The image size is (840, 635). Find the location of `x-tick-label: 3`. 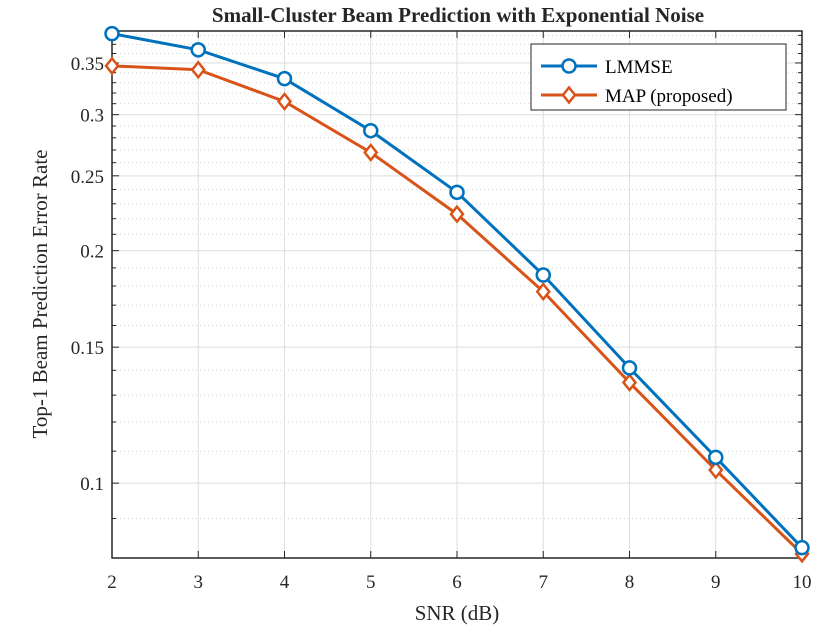

x-tick-label: 3 is located at coordinates (199, 582).